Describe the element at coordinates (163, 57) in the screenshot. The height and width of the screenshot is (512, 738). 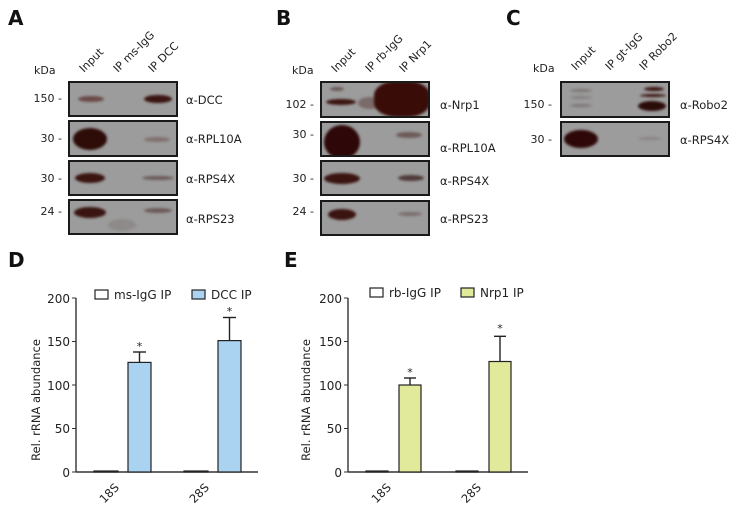
I see `lane-label: IP DCC` at that location.